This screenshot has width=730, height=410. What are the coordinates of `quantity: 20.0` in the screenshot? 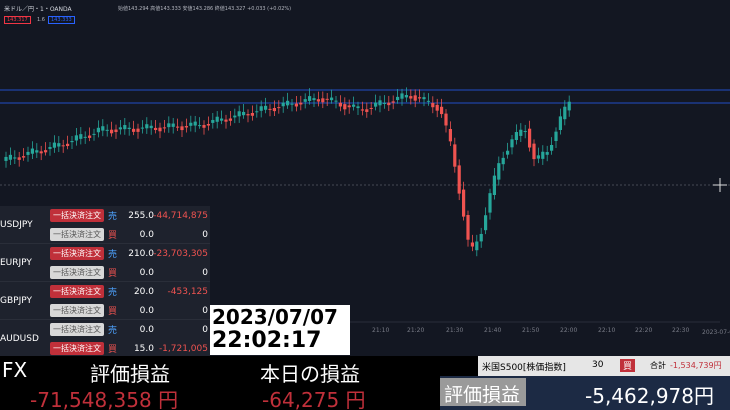 It's located at (143, 291).